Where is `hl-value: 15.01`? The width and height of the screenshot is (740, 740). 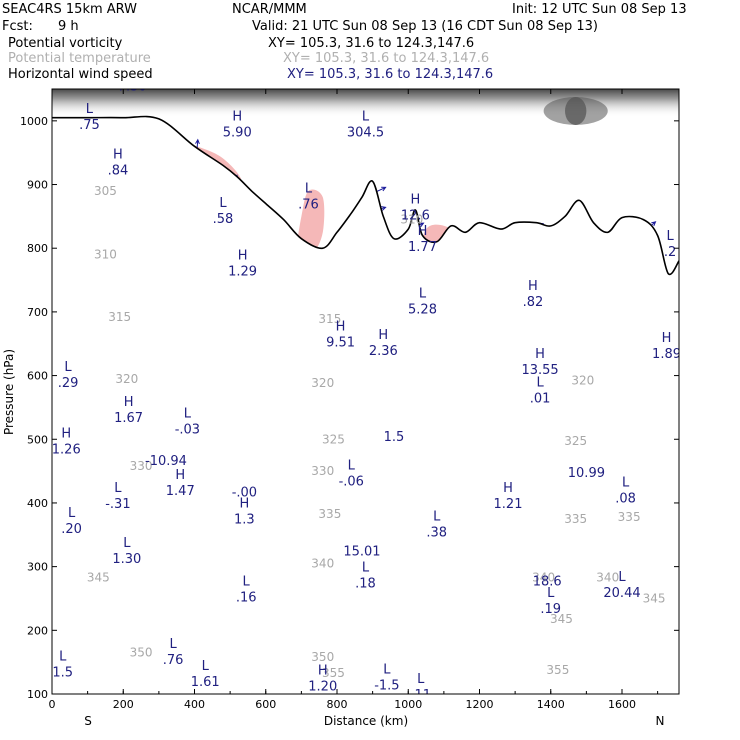
hl-value: 15.01 is located at coordinates (361, 552).